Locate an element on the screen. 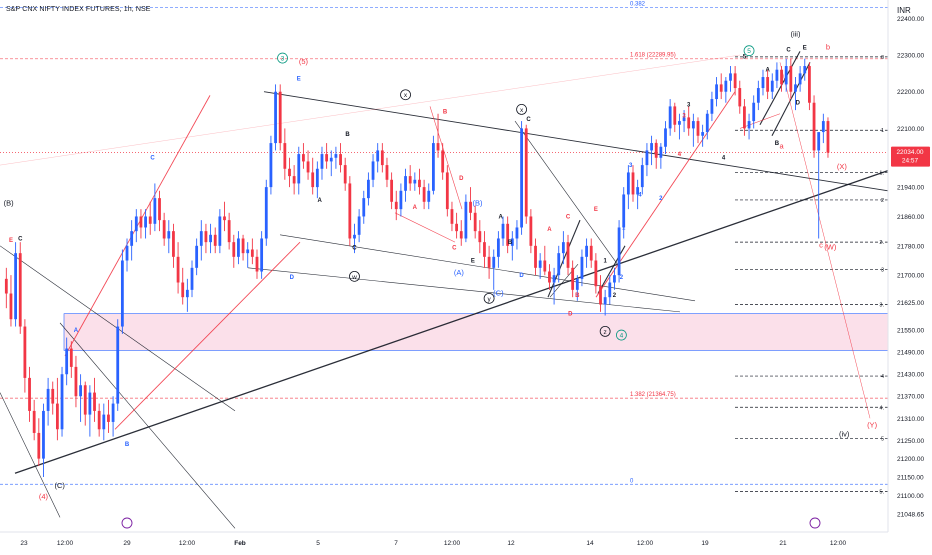 Image resolution: width=932 pixels, height=555 pixels. current-price-badge is located at coordinates (910, 156).